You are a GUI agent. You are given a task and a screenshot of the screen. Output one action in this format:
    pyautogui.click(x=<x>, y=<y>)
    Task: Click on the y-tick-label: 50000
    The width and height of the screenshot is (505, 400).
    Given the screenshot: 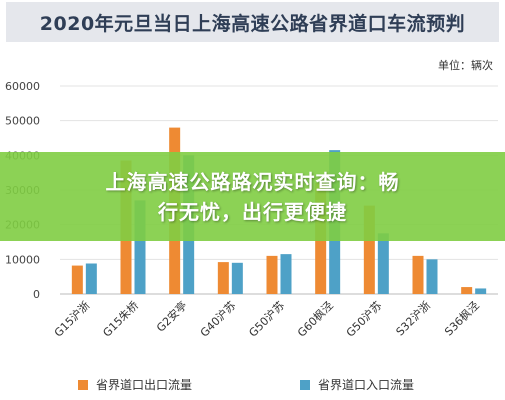 What is the action you would take?
    pyautogui.click(x=22, y=121)
    